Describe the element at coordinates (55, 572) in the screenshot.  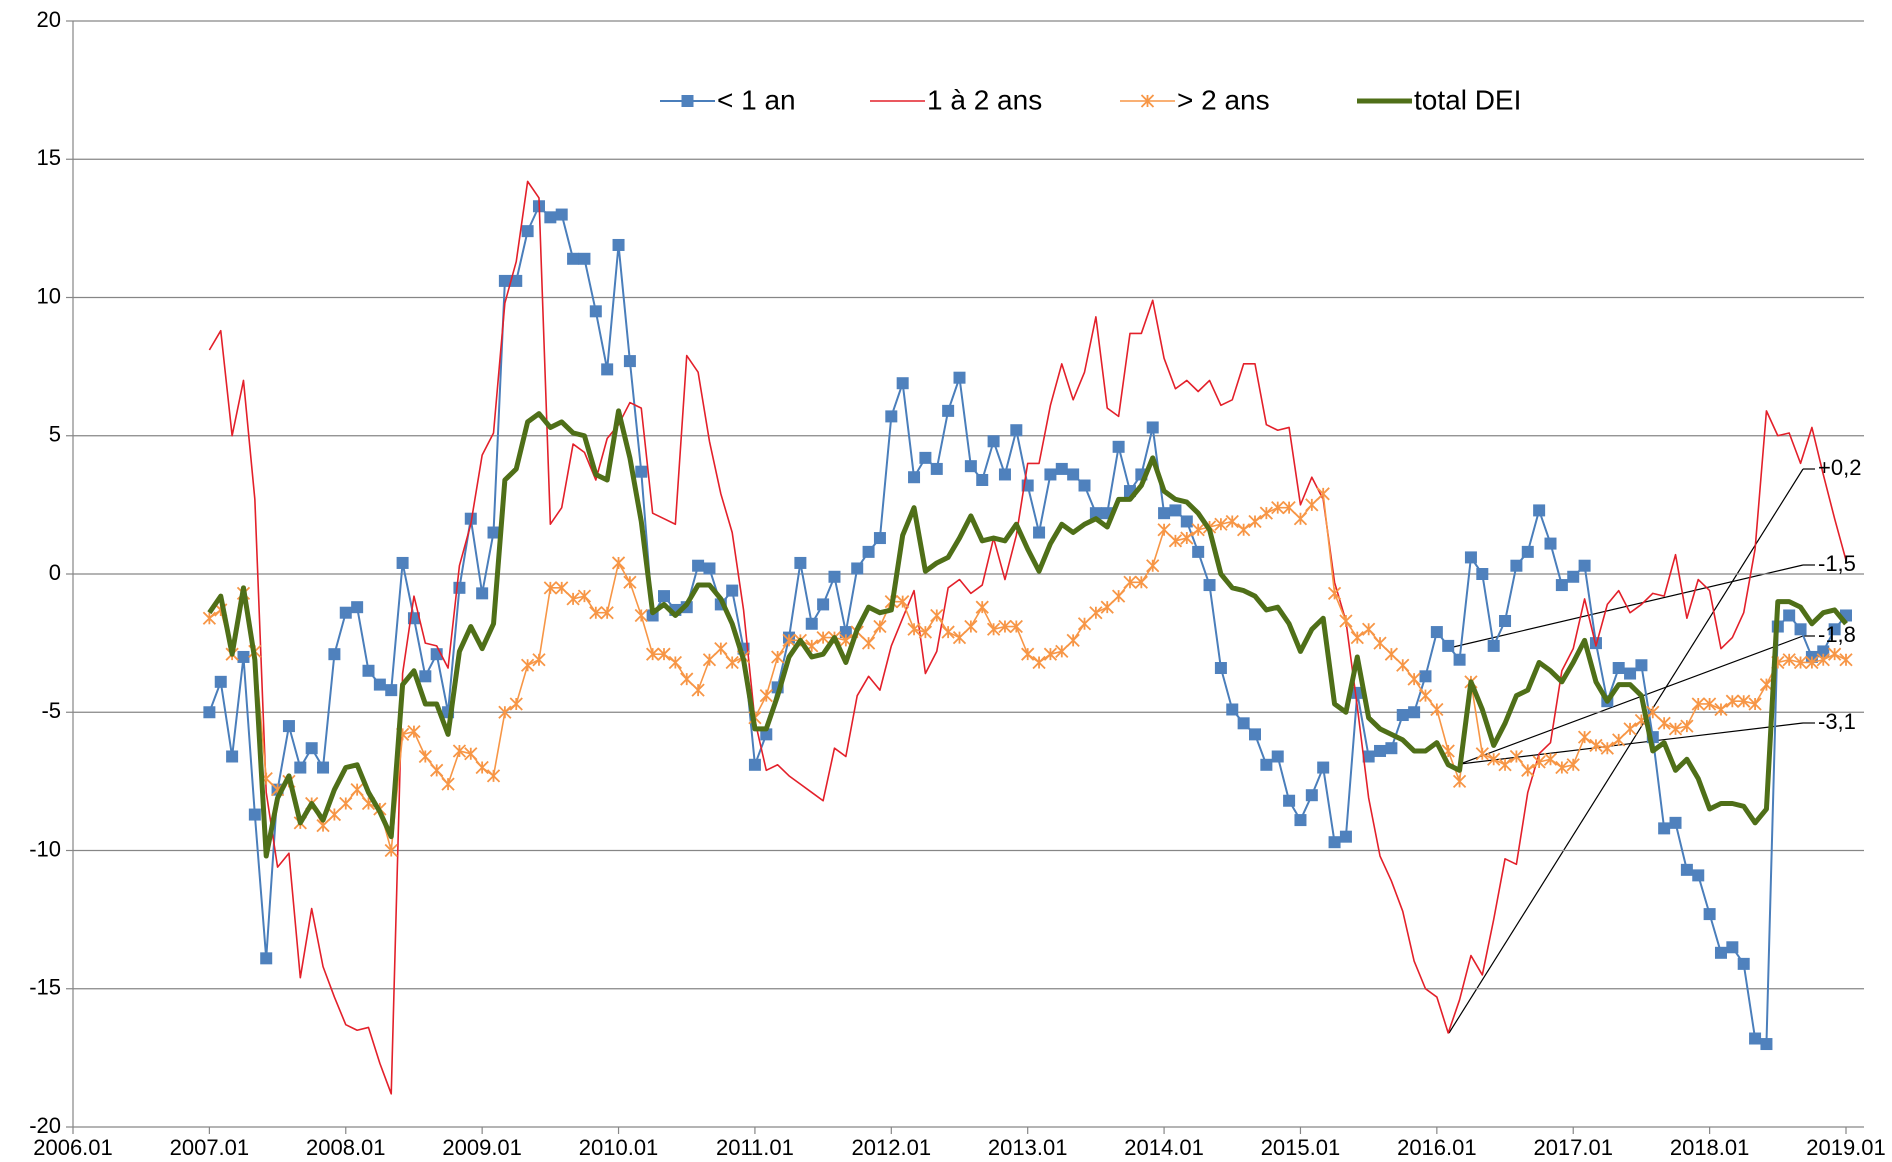
I see `y-tick-label: 0` at that location.